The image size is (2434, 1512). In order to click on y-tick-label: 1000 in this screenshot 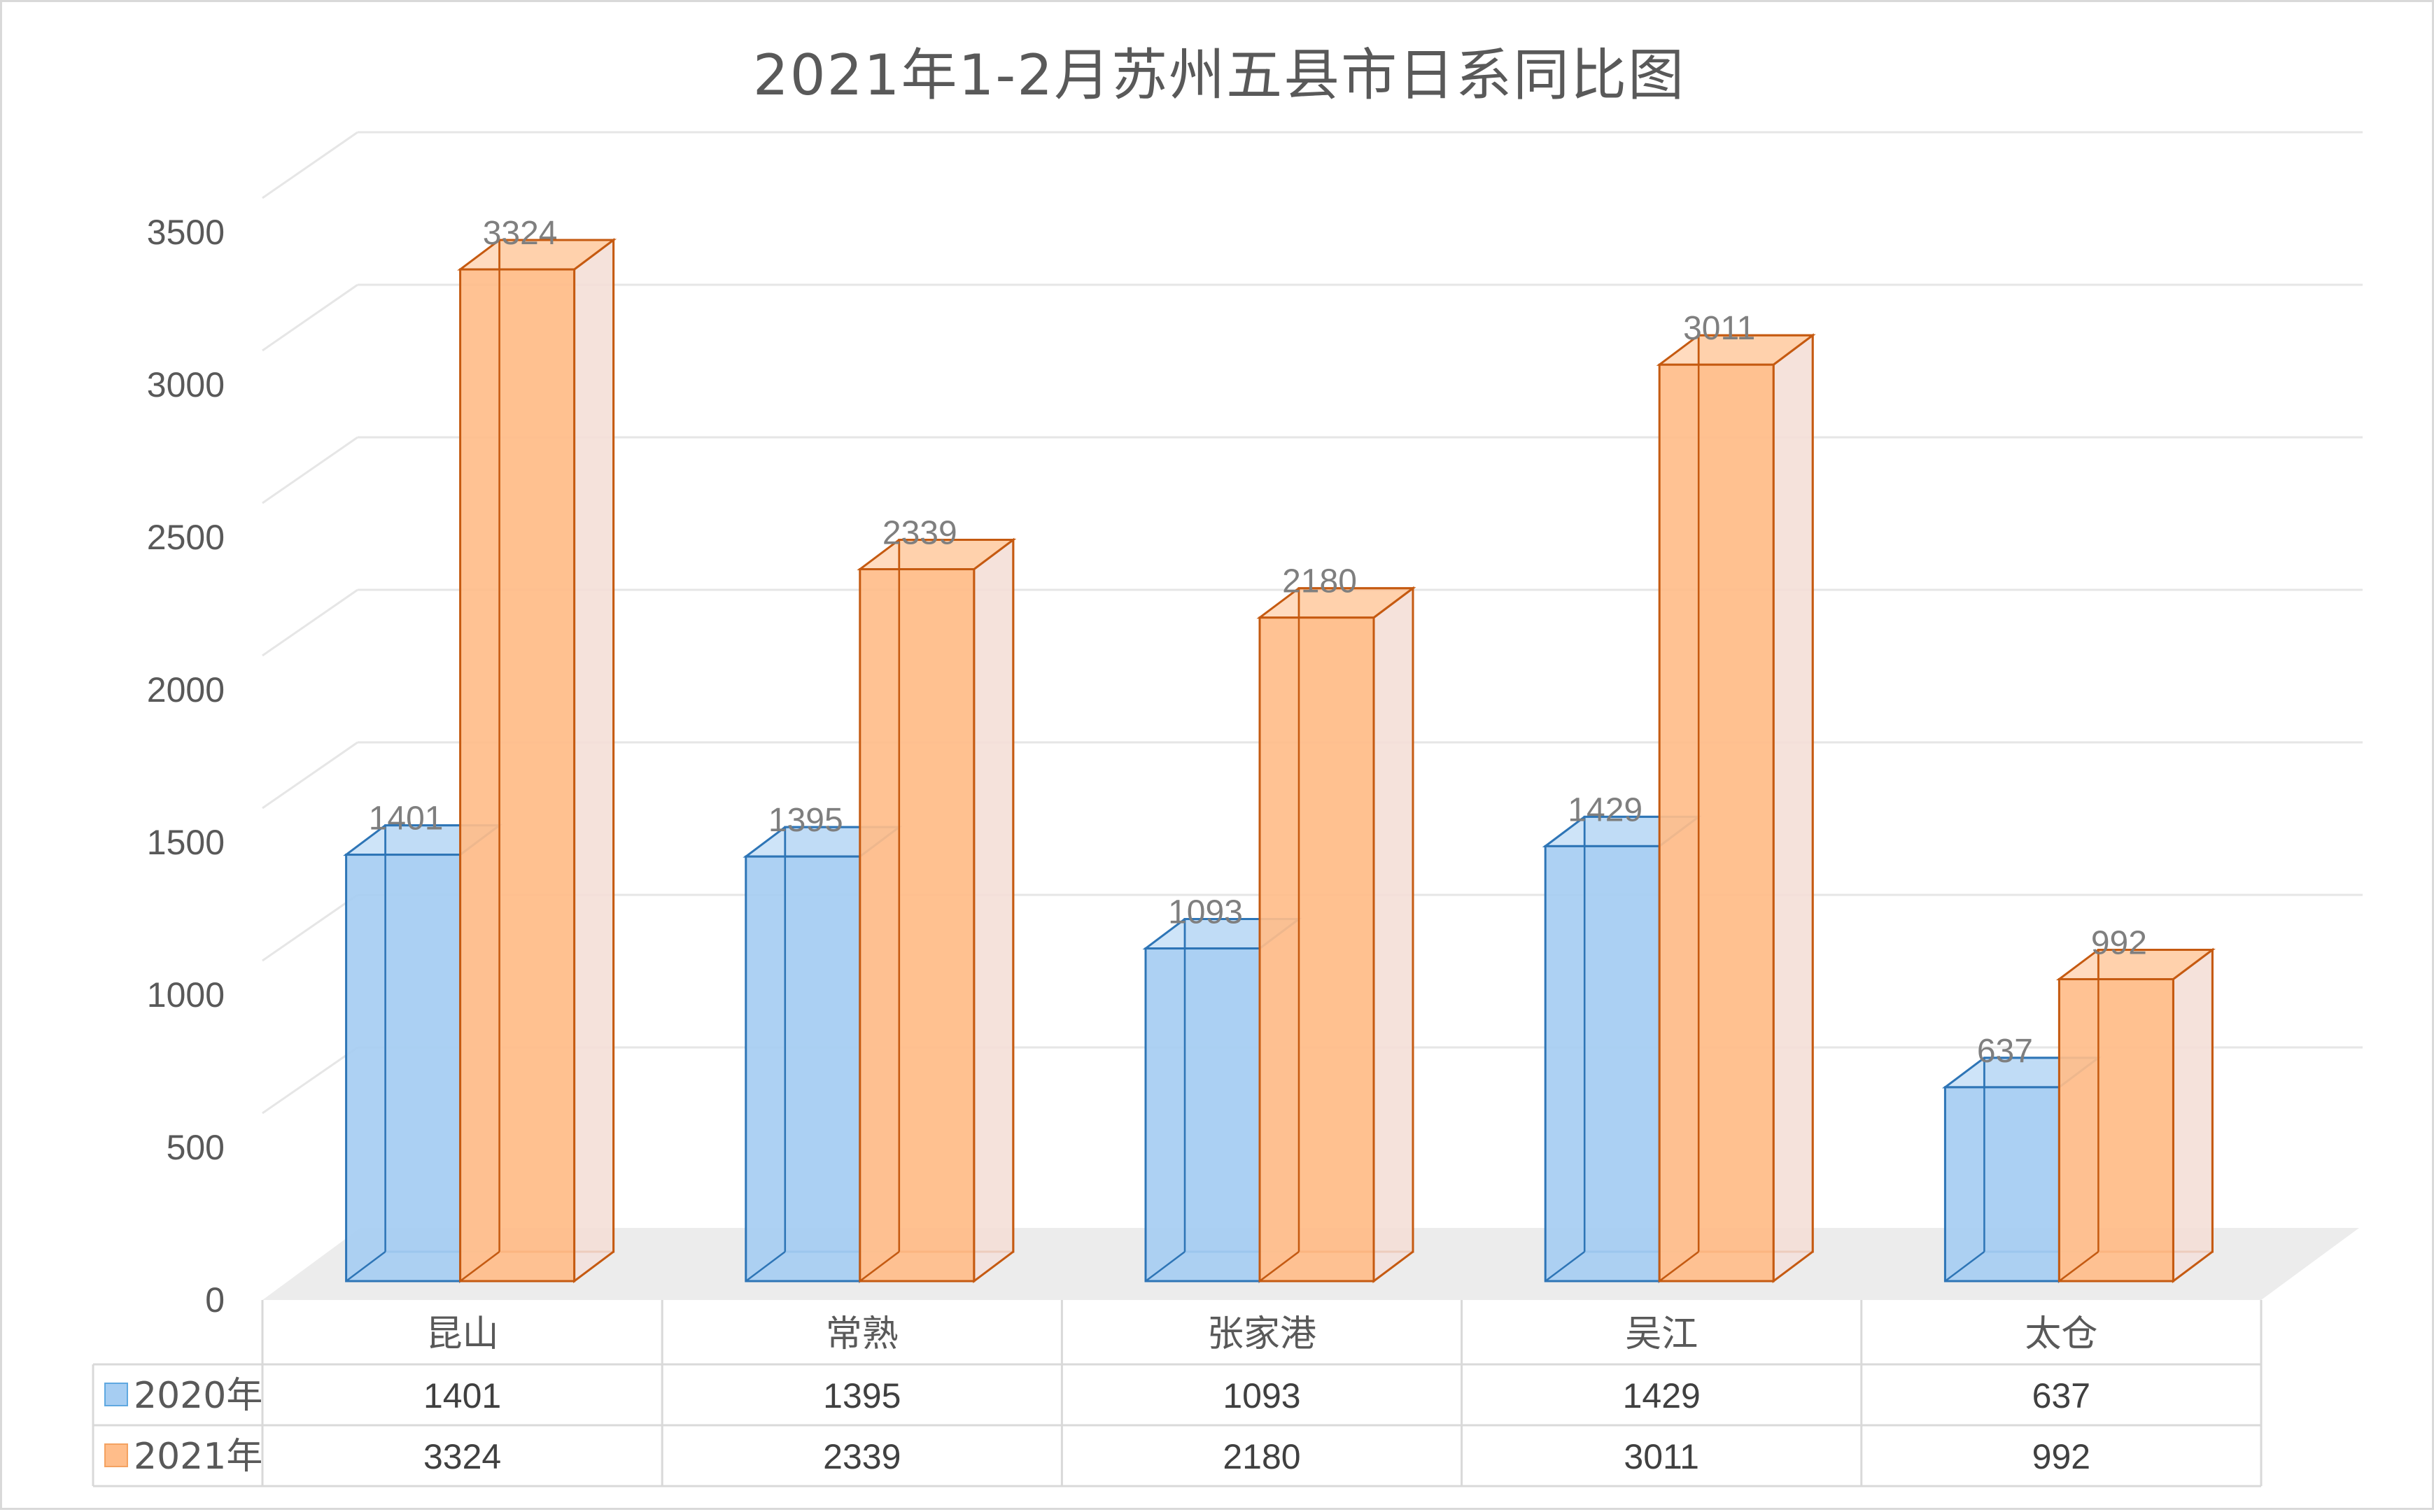, I will do `click(186, 995)`.